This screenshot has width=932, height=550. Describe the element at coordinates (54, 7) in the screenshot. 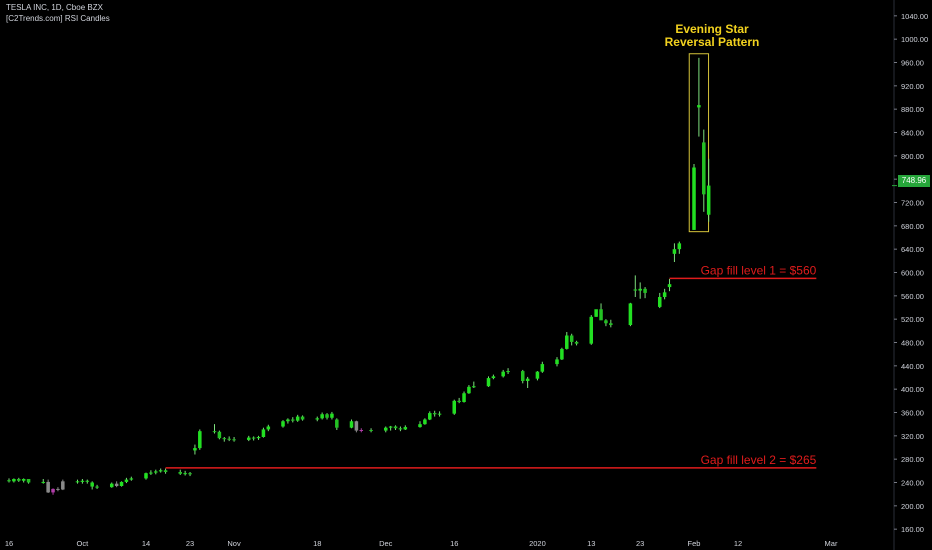

I see `symbol-title: TESLA INC, 1D, Cboe BZX` at that location.